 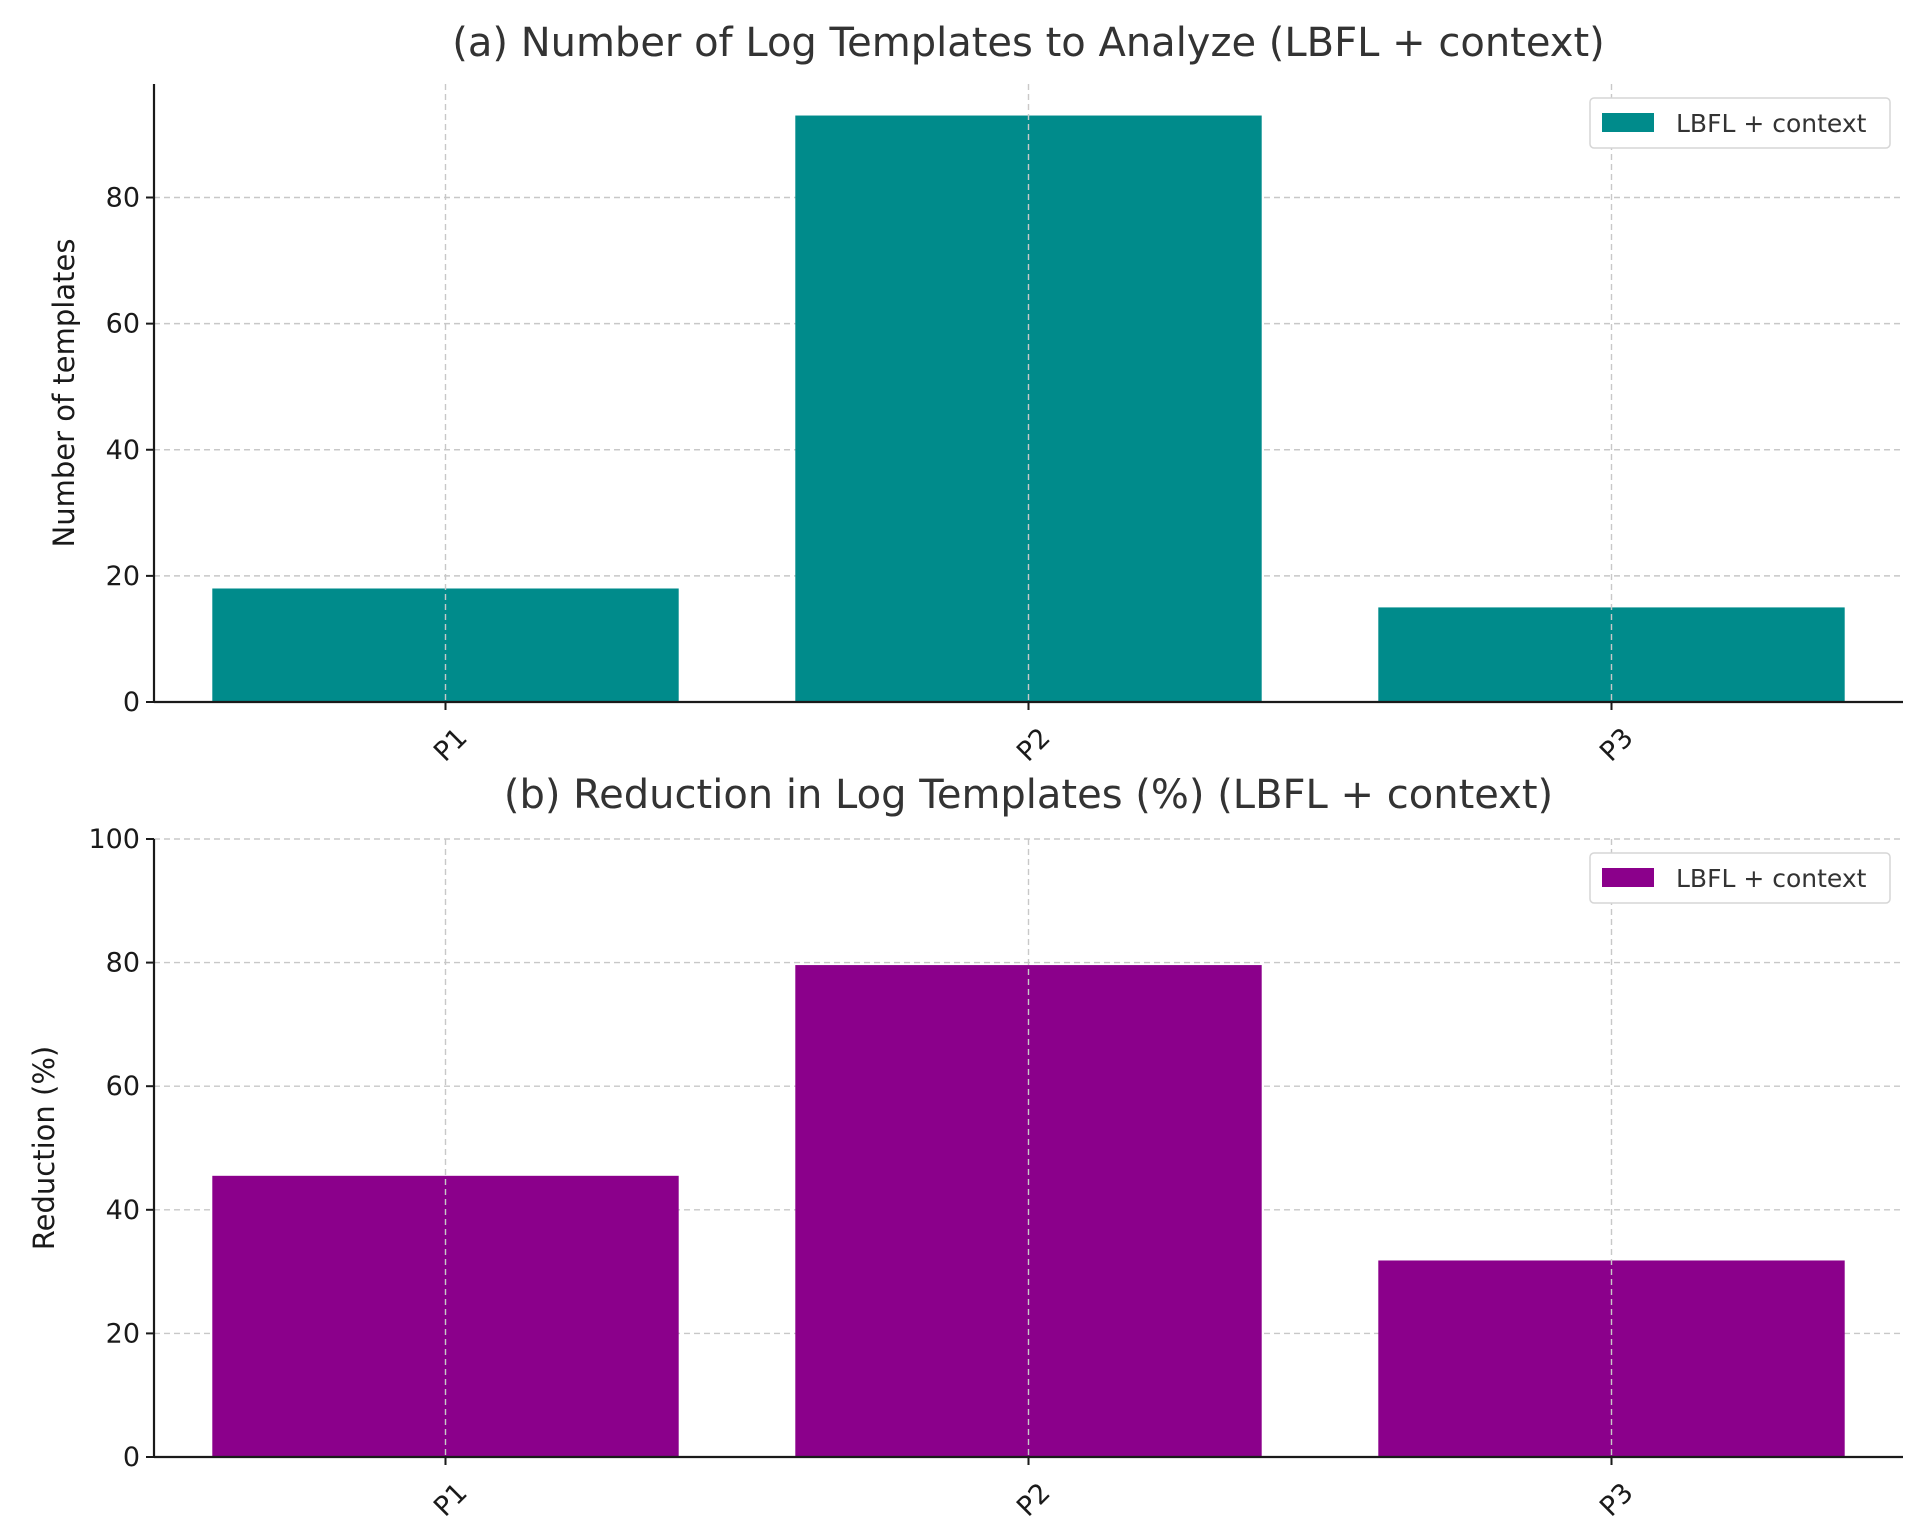 What do you see at coordinates (114, 839) in the screenshot?
I see `y-tick-label: 100` at bounding box center [114, 839].